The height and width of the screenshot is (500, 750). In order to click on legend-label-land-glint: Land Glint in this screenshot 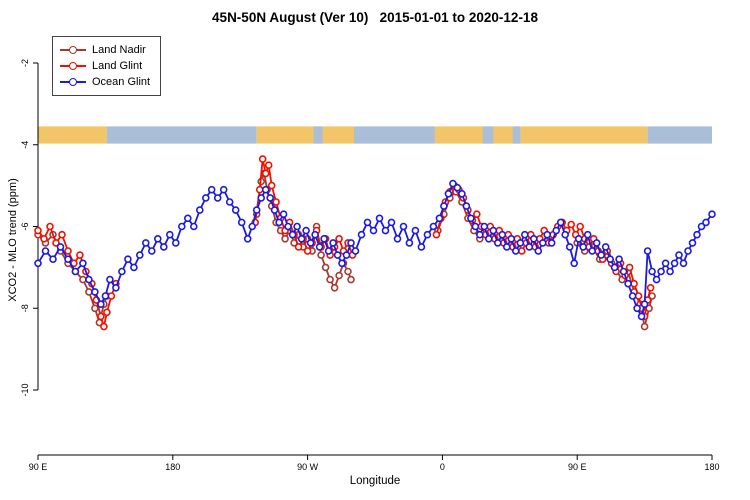, I will do `click(117, 66)`.